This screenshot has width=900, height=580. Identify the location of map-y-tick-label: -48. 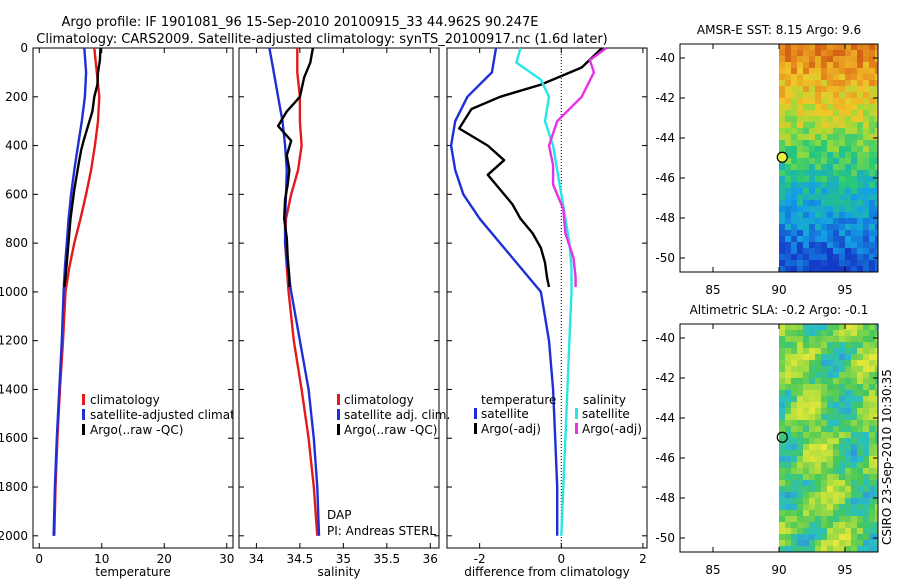
(665, 498).